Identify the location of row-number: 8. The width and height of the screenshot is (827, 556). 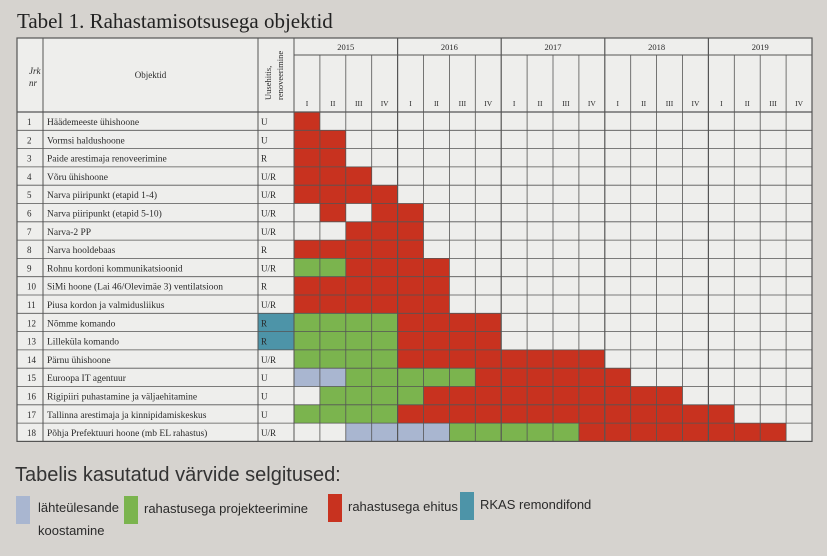
(29, 250).